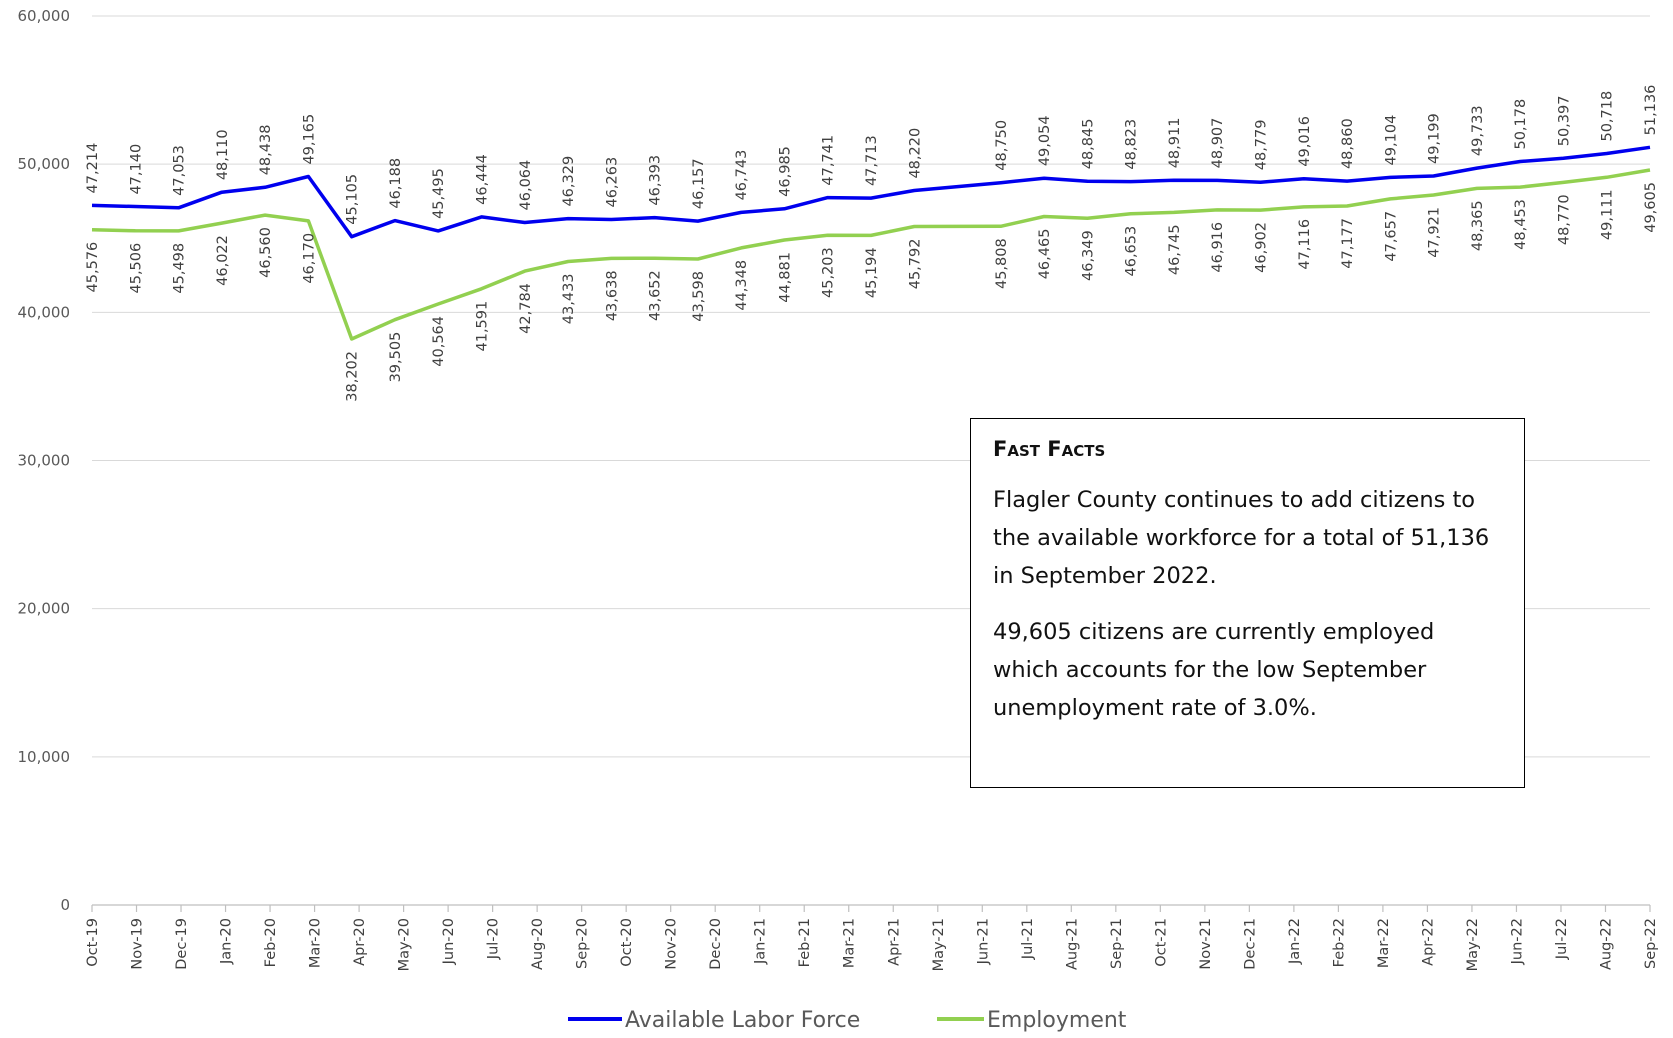 Image resolution: width=1673 pixels, height=1038 pixels. I want to click on x-tick-label: Sep-21, so click(1117, 943).